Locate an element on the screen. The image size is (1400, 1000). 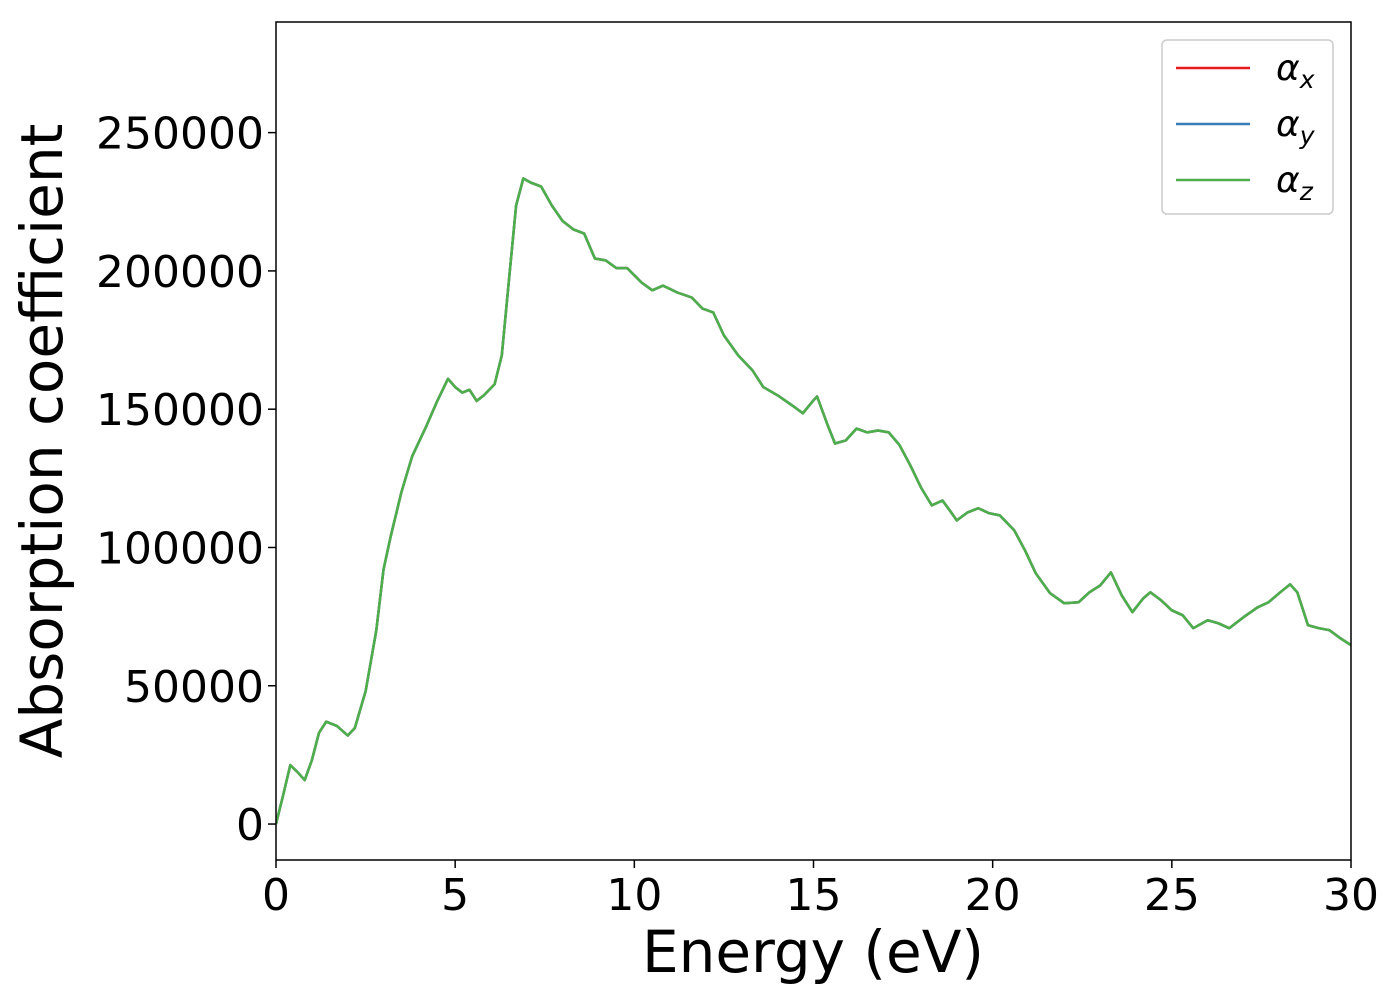
y-axis-label: Absorption coefficient is located at coordinates (42, 441).